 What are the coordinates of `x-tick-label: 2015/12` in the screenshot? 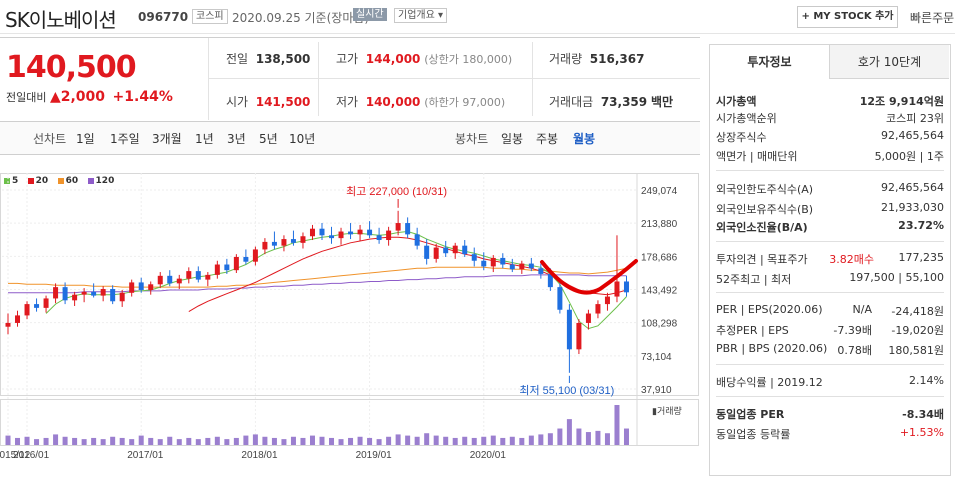 It's located at (15, 455).